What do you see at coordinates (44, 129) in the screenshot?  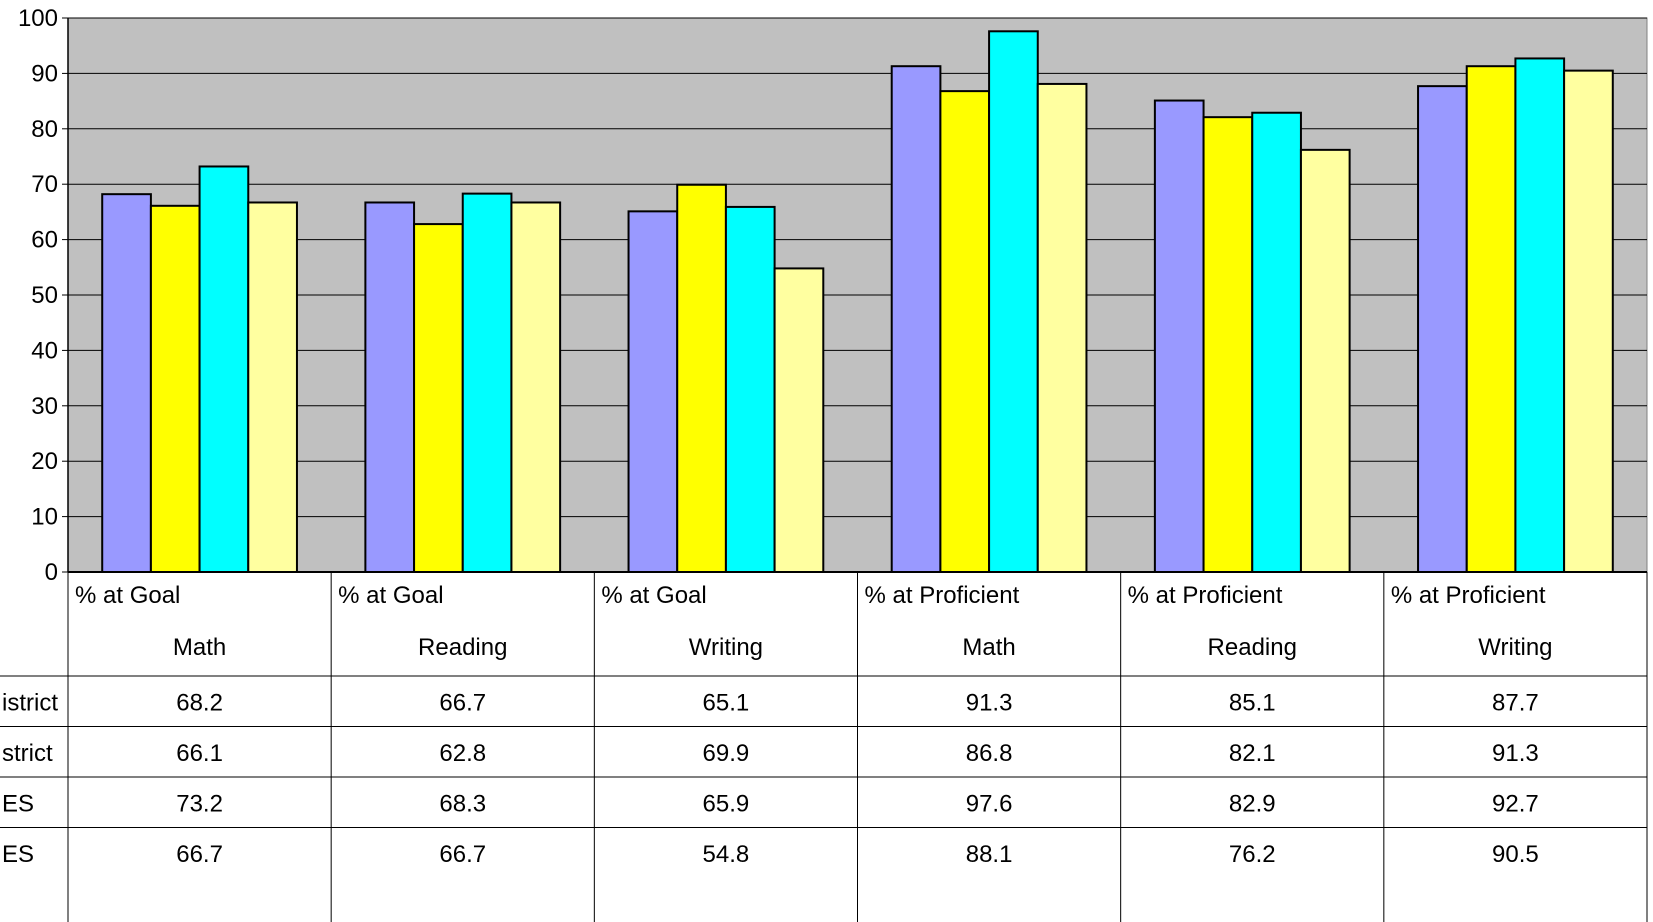 I see `y-tick-label: 80` at bounding box center [44, 129].